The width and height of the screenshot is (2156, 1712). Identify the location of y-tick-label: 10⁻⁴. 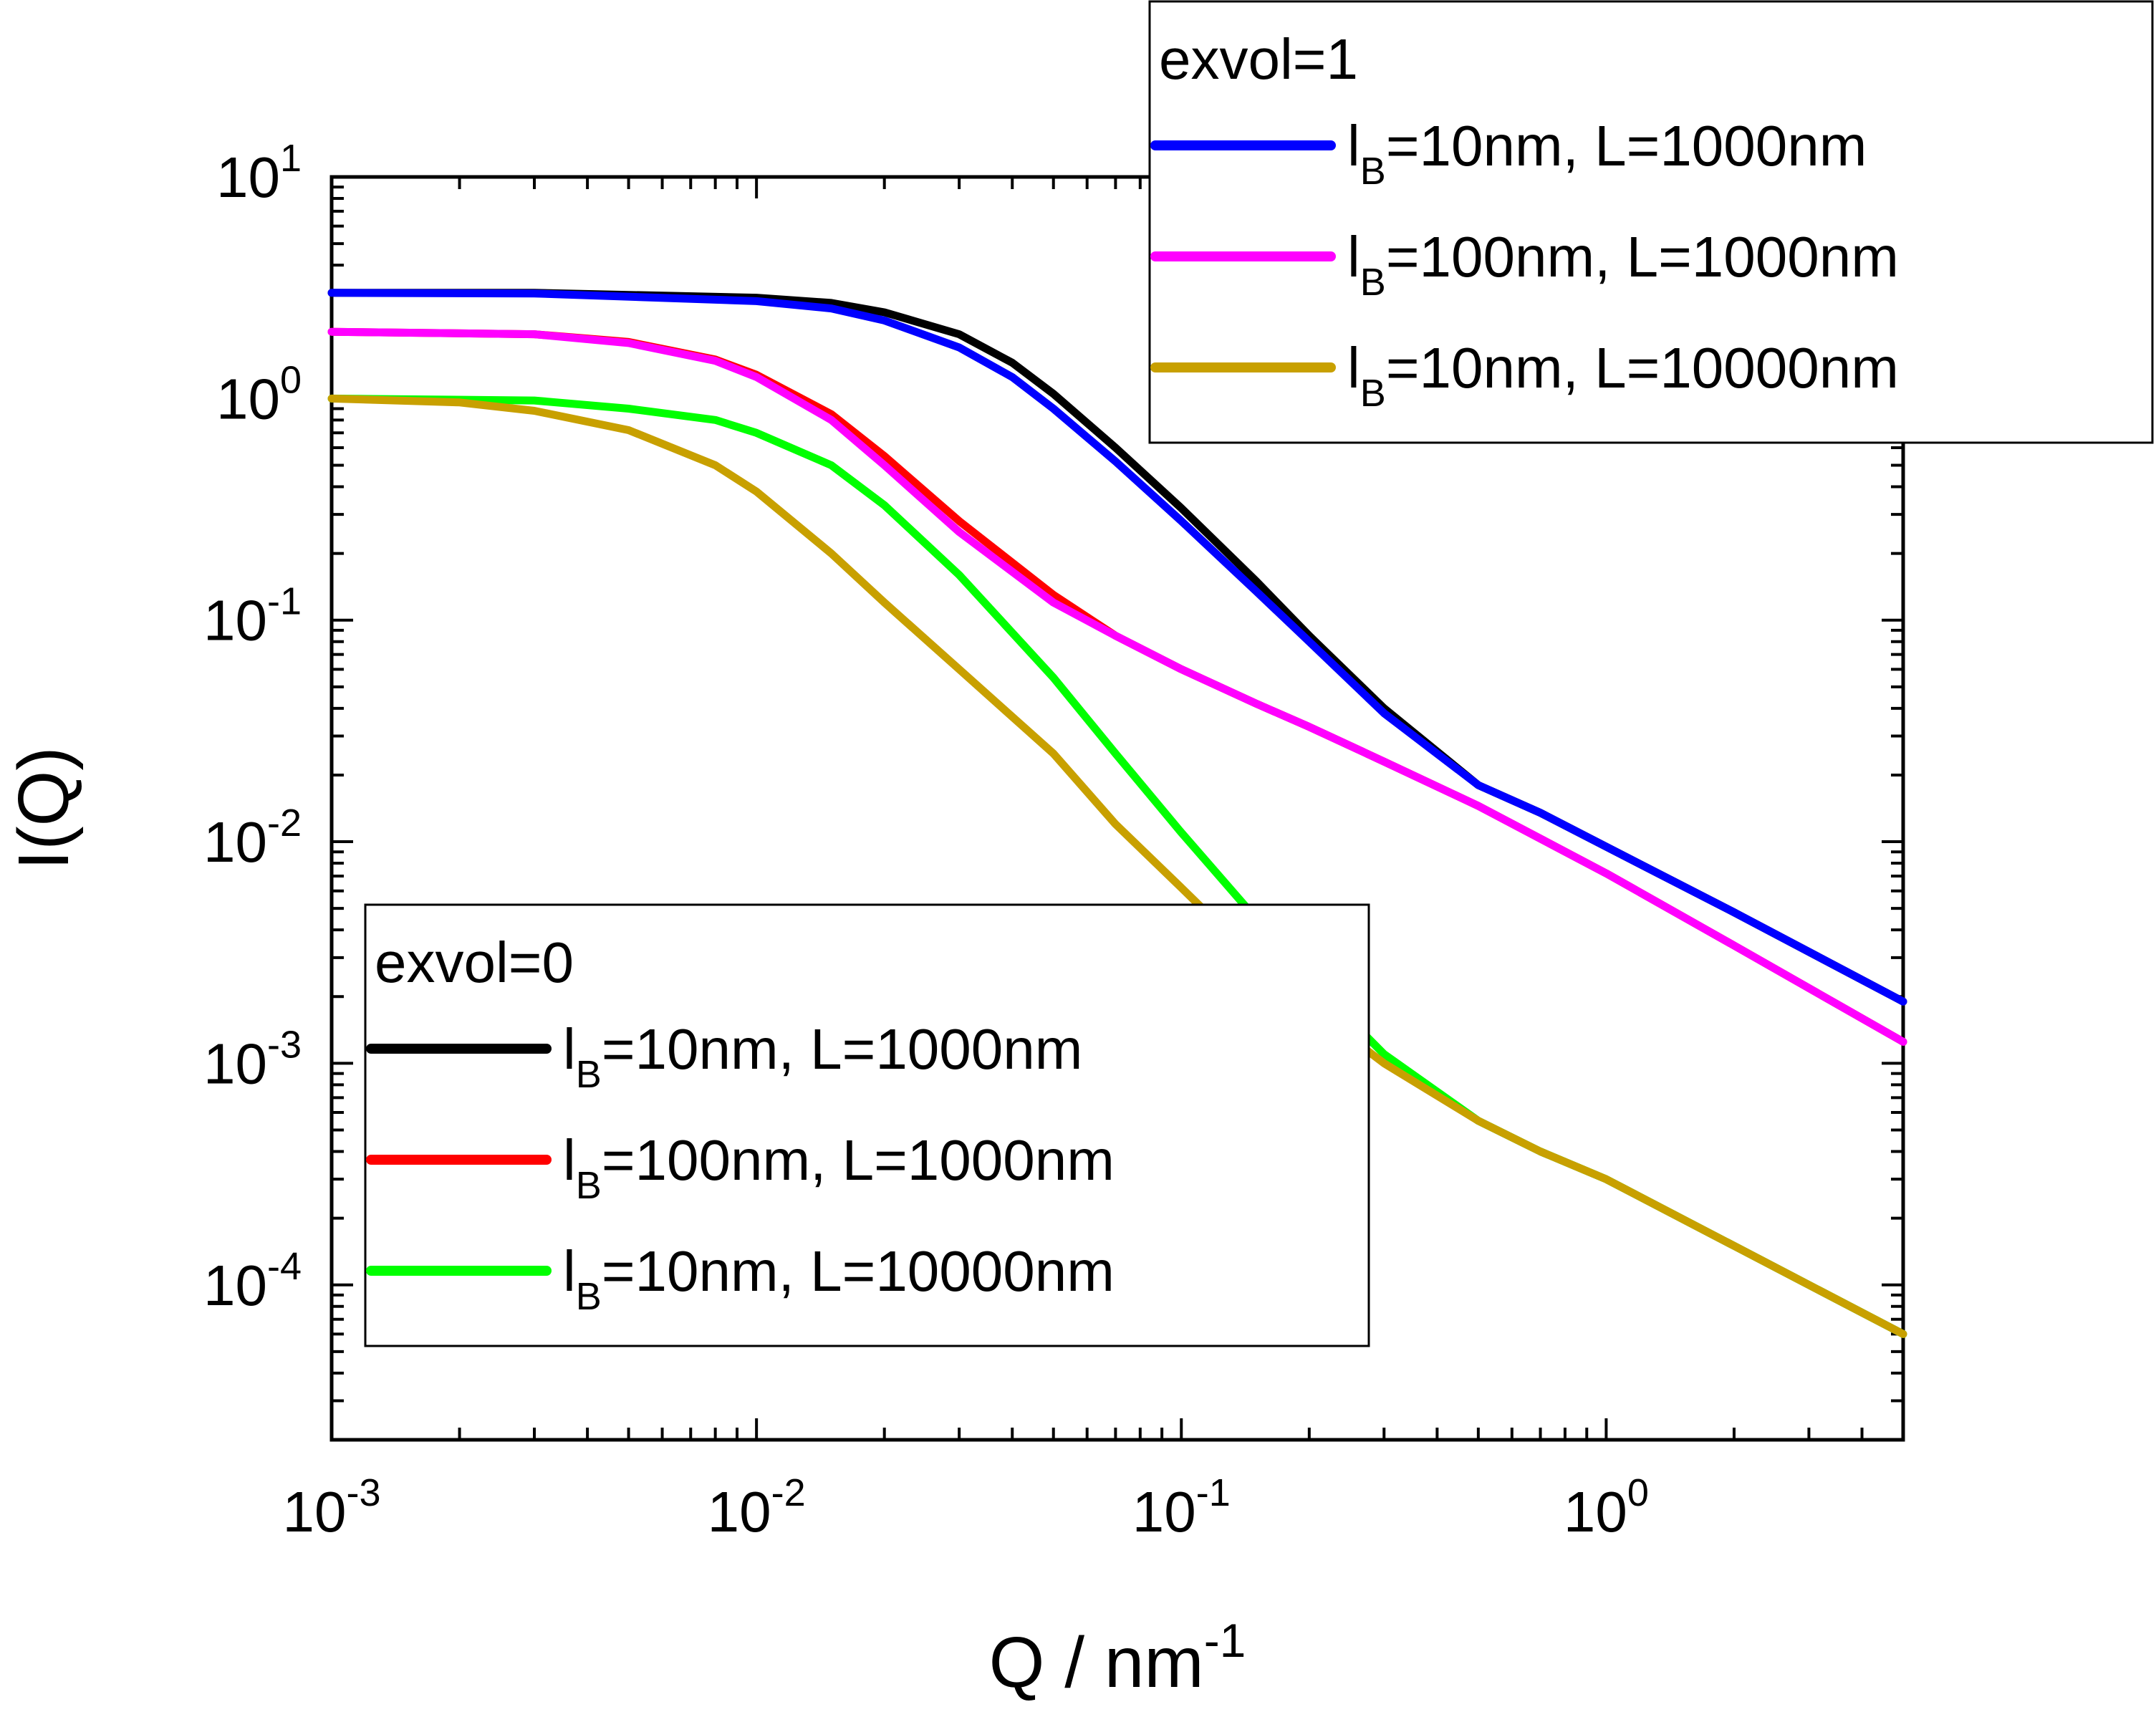
(252, 1281).